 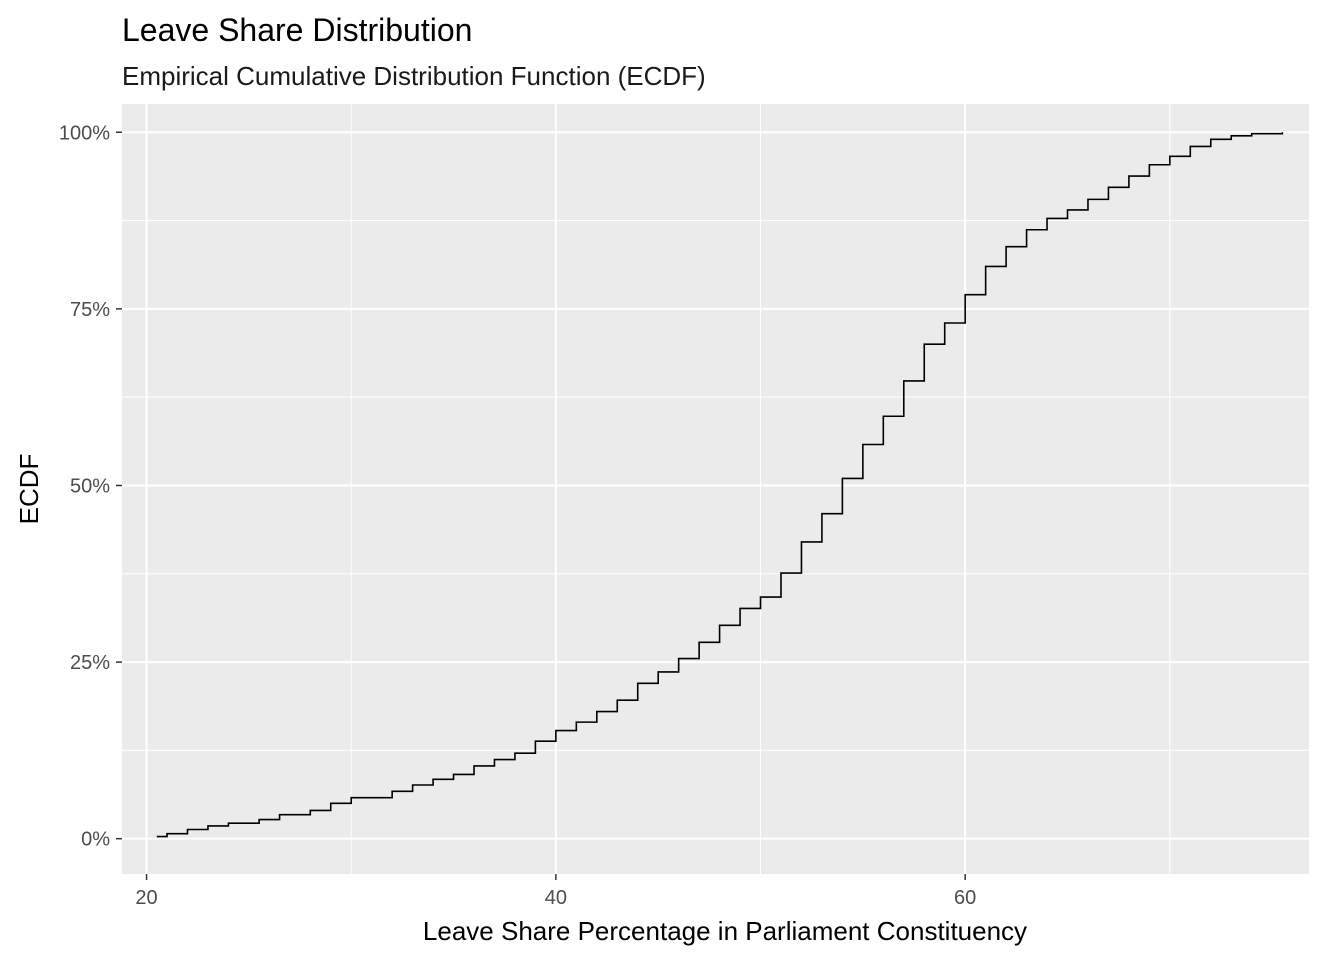 I want to click on x-tick-label: 20, so click(x=146, y=898).